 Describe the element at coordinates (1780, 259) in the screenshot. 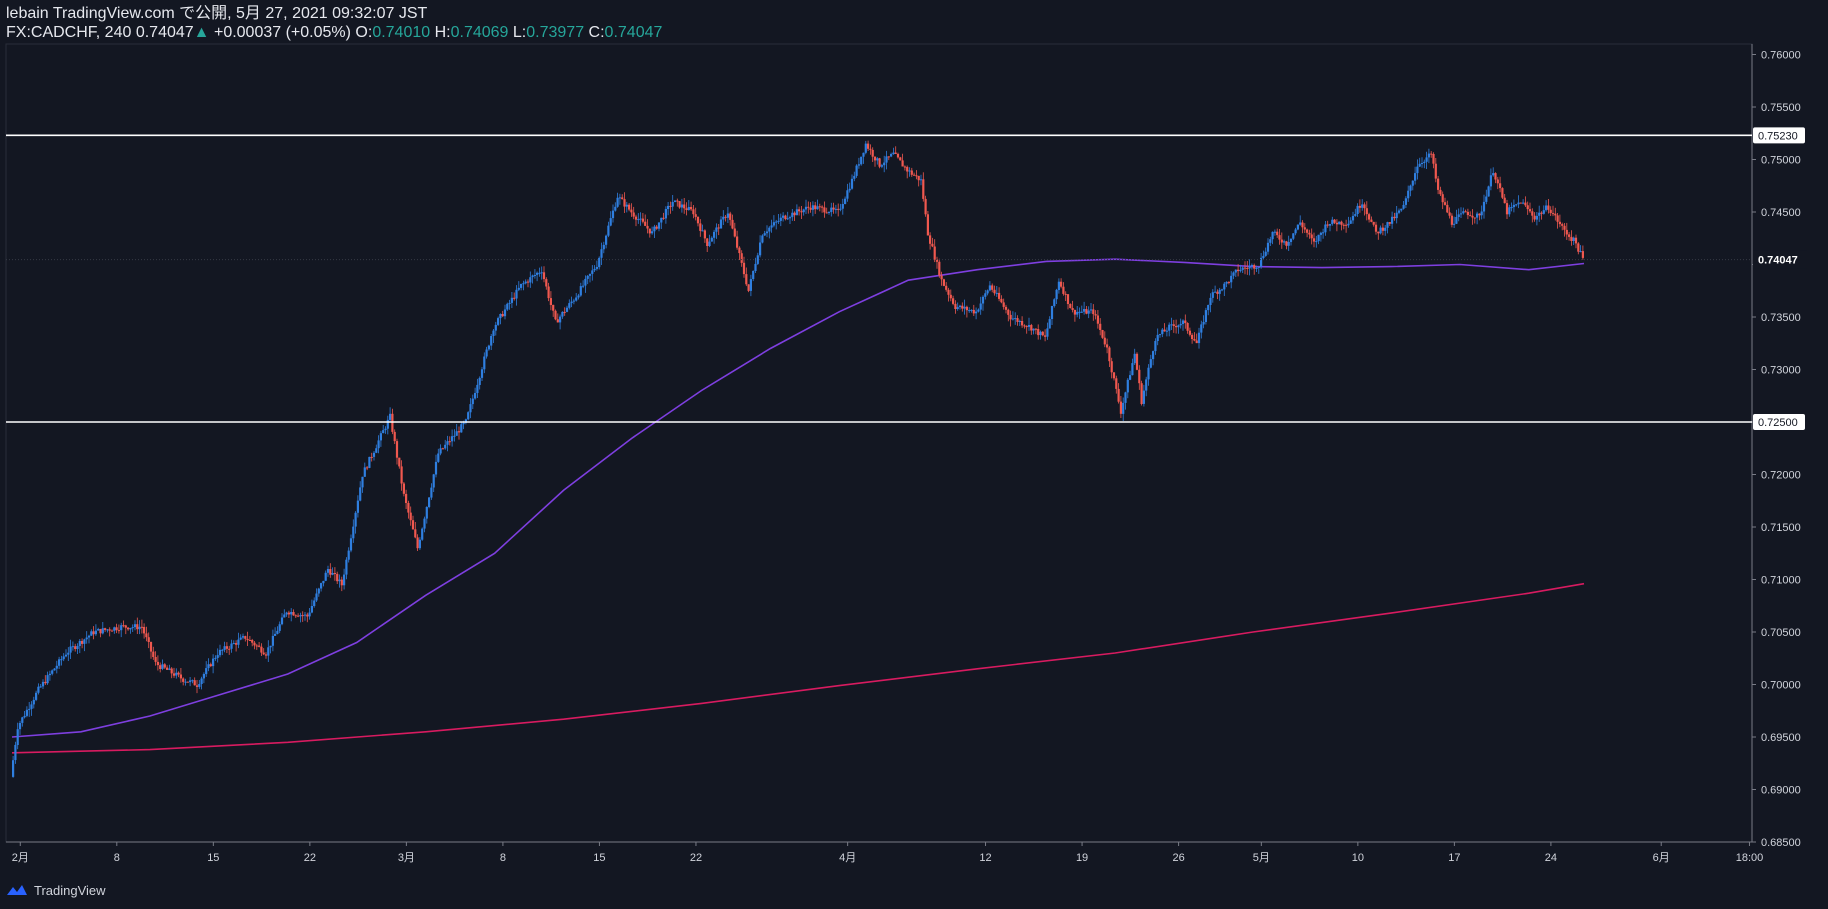

I see `last-price-tag` at that location.